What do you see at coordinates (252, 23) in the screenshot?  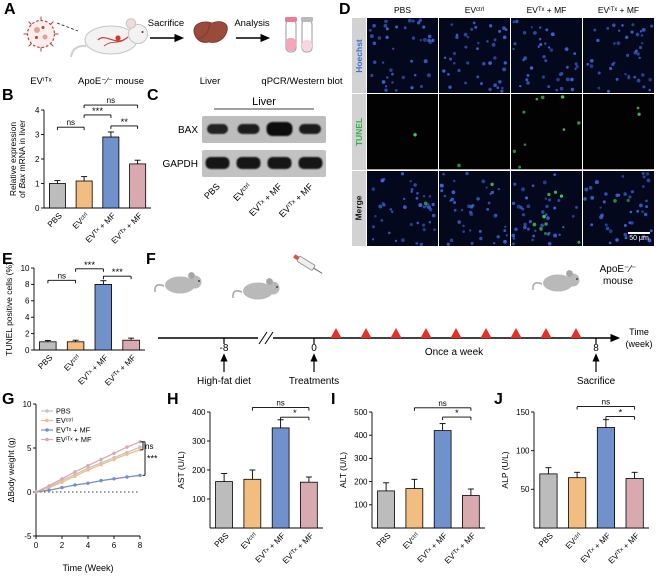 I see `analysis-step-label: Analysis` at bounding box center [252, 23].